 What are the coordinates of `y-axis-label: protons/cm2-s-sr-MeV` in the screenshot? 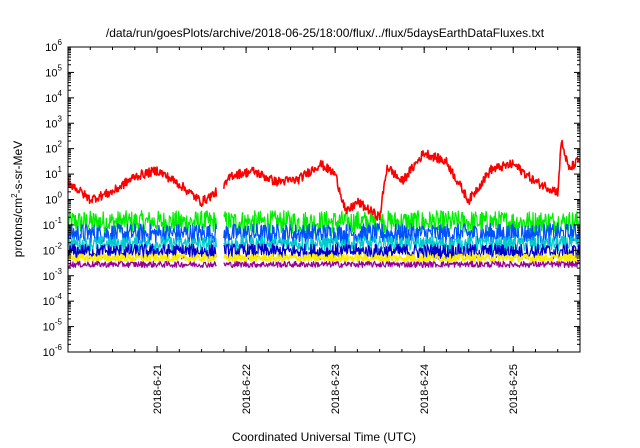 It's located at (17, 199).